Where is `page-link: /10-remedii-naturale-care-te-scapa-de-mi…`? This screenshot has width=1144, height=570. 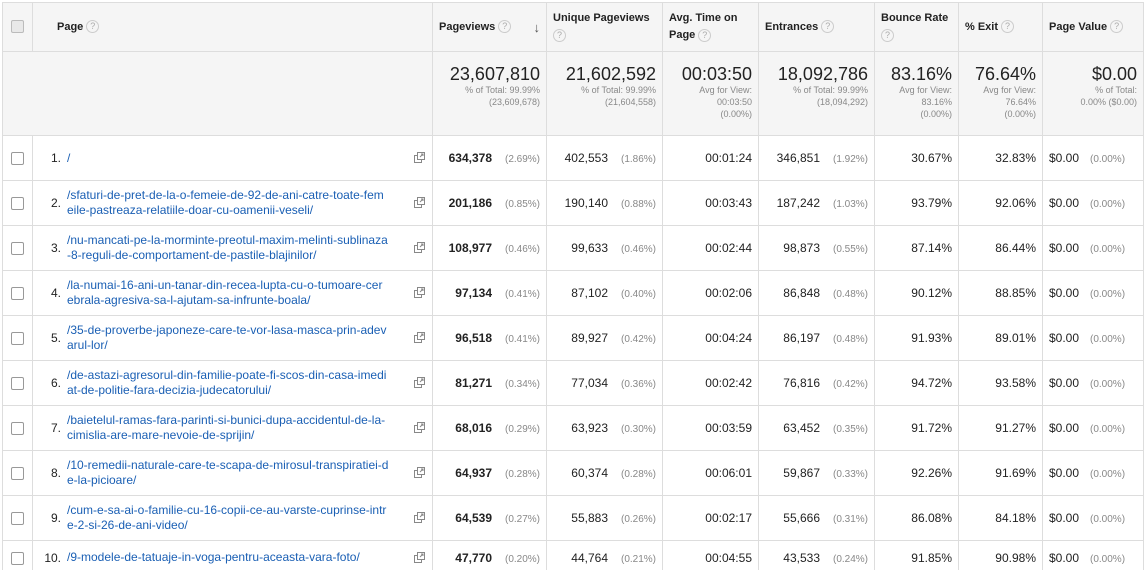
page-link: /10-remedii-naturale-care-te-scapa-de-mi… is located at coordinates (228, 472).